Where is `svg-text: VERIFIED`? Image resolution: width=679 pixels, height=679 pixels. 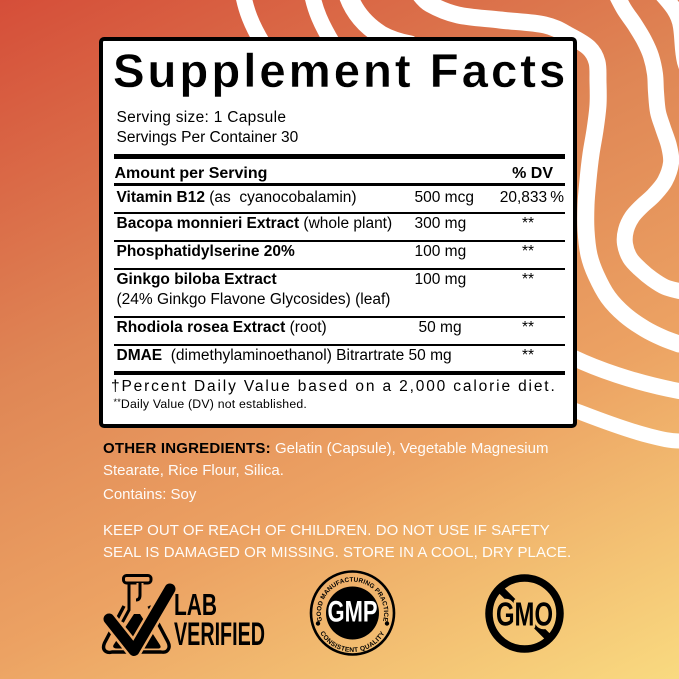 svg-text: VERIFIED is located at coordinates (219, 634).